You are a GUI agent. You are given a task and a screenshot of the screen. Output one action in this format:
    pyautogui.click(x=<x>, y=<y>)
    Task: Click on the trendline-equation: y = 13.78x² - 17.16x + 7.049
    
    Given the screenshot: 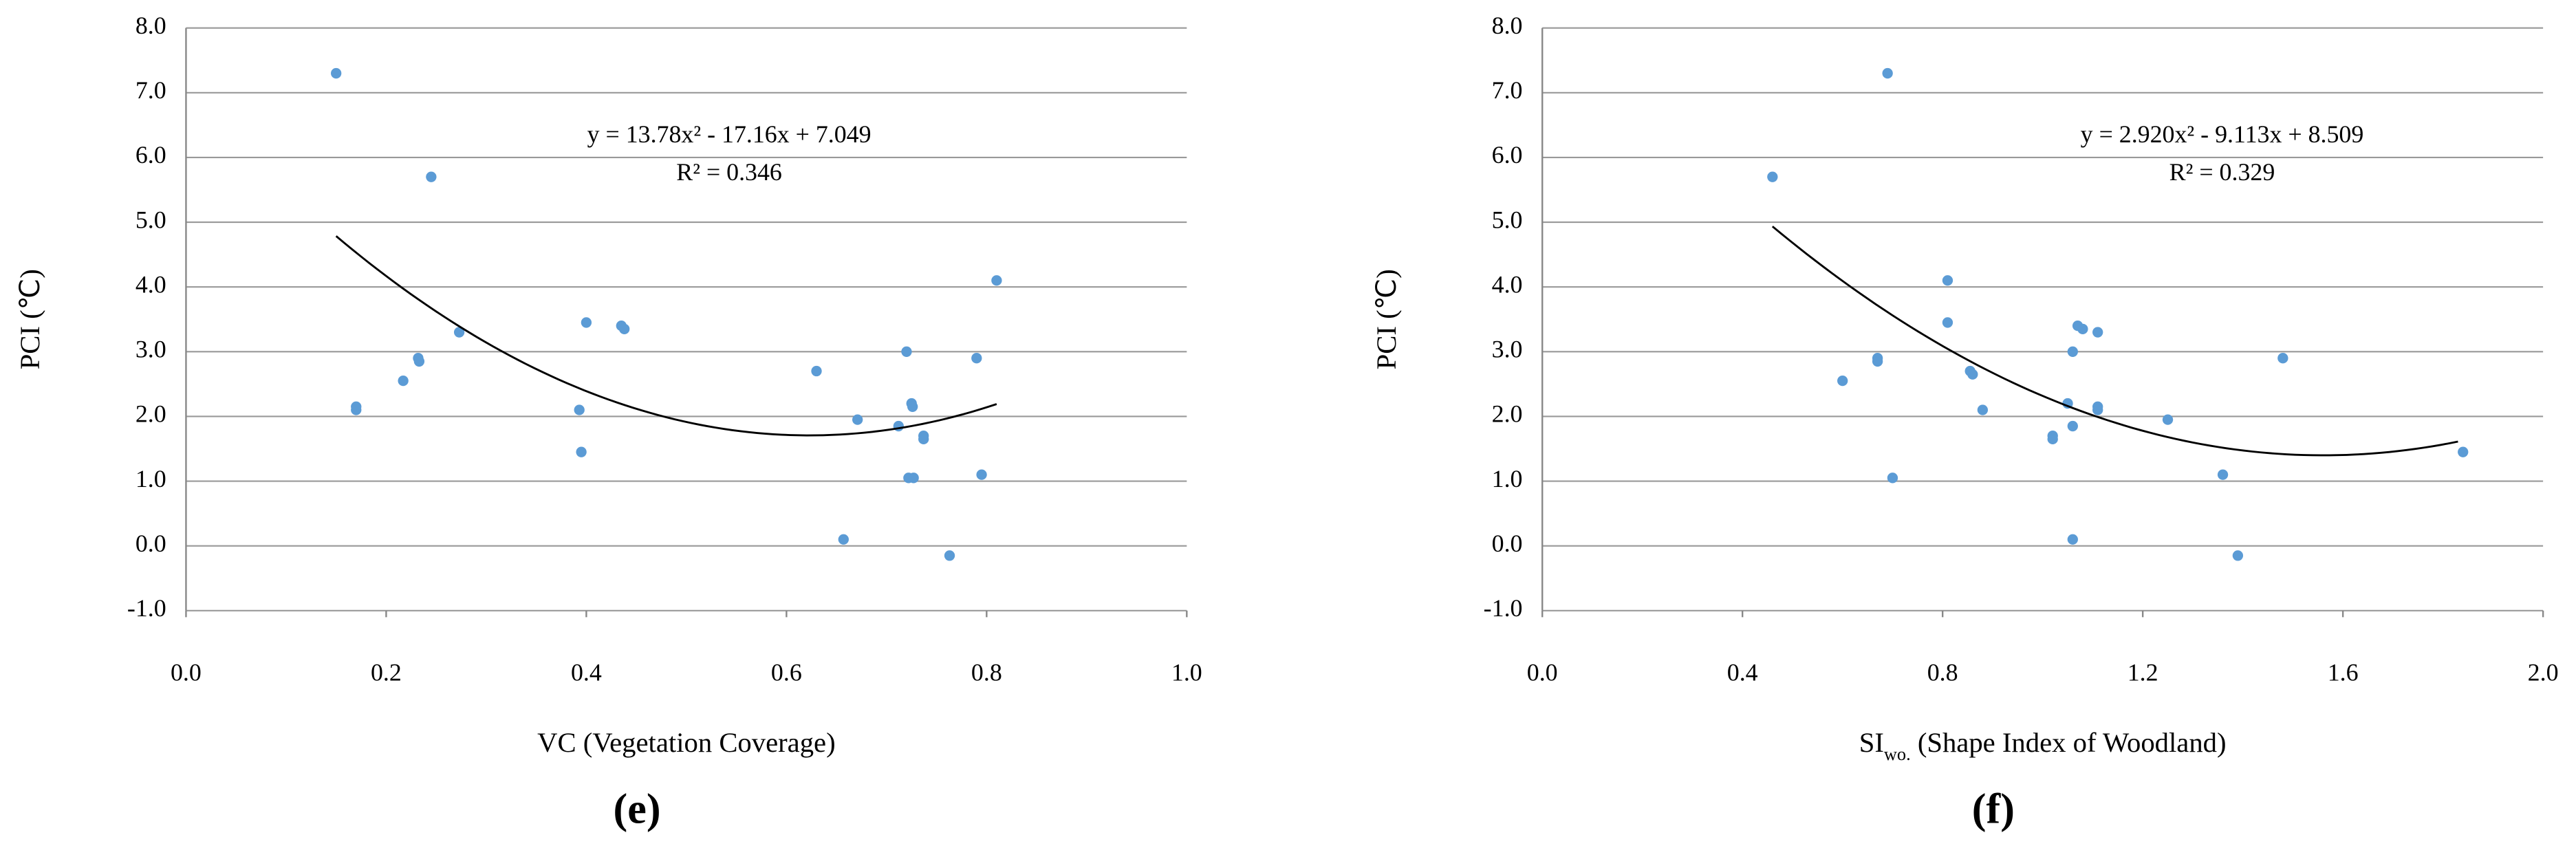 What is the action you would take?
    pyautogui.click(x=730, y=134)
    